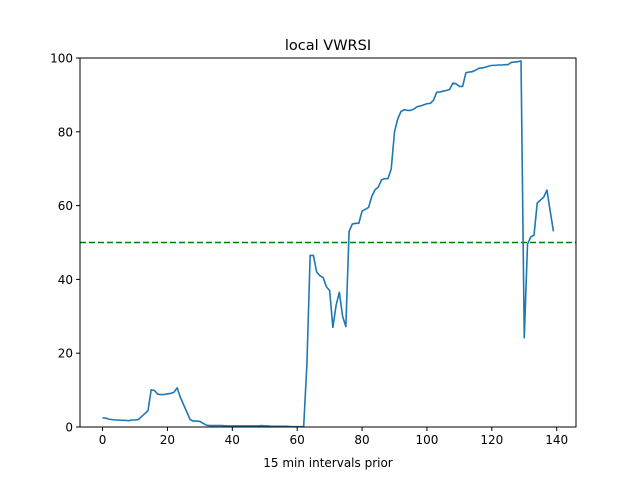  What do you see at coordinates (556, 440) in the screenshot?
I see `x-tick-label: 140` at bounding box center [556, 440].